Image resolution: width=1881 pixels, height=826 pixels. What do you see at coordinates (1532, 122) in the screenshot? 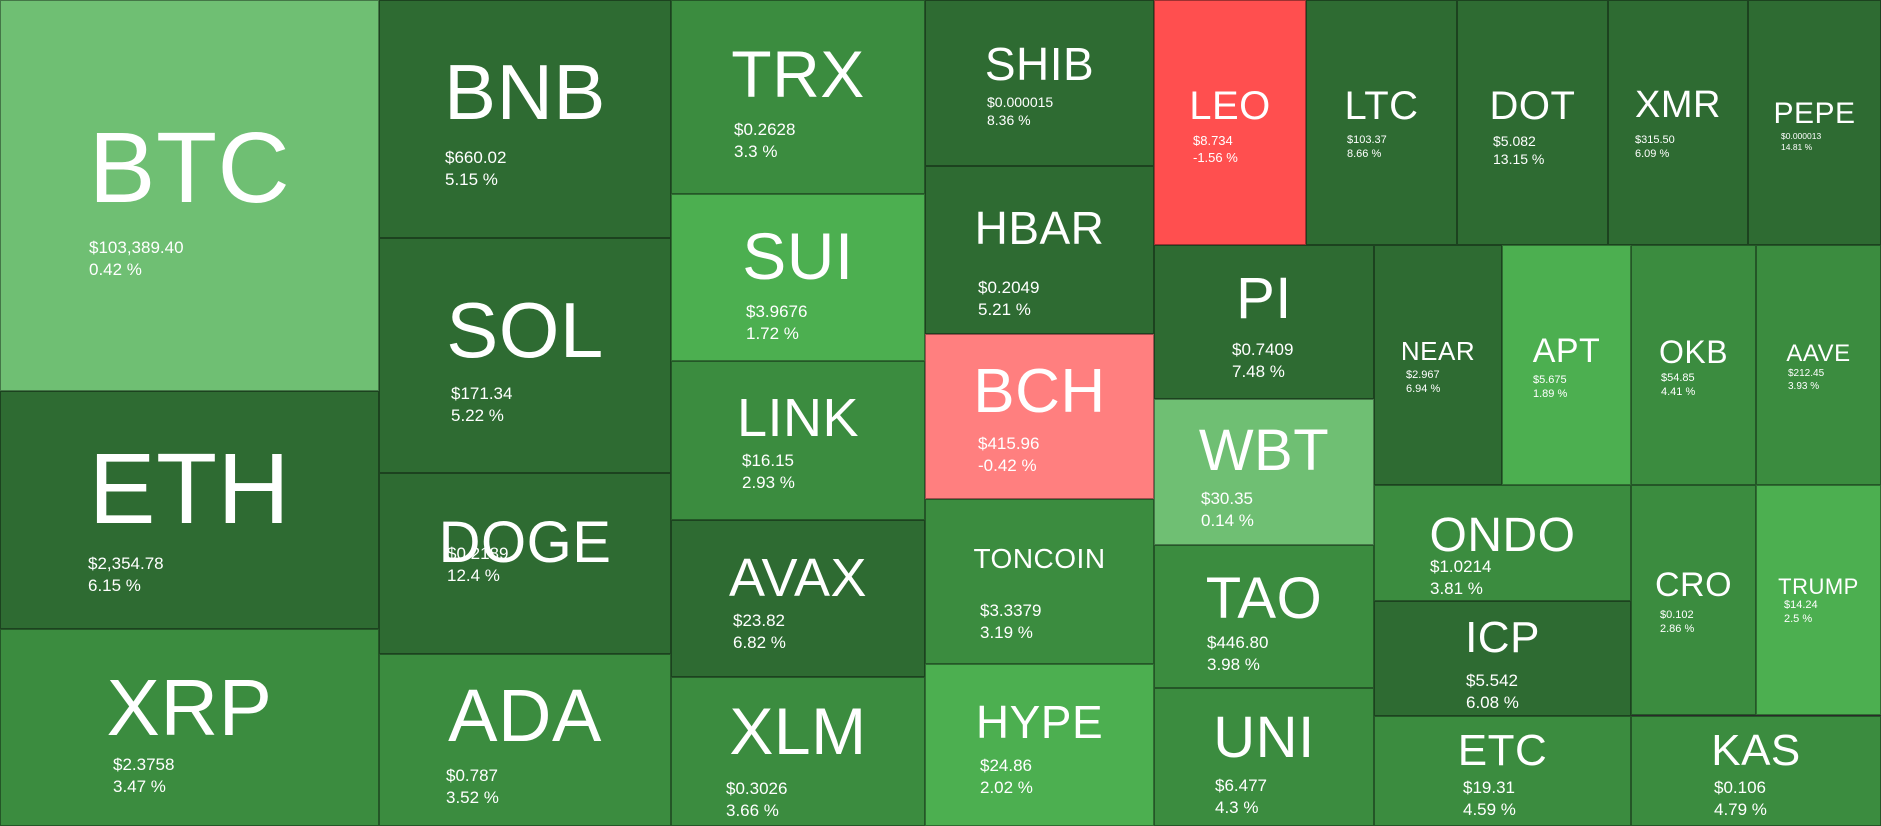
I see `tile-dot: DOT $5.082 13.15 %` at bounding box center [1532, 122].